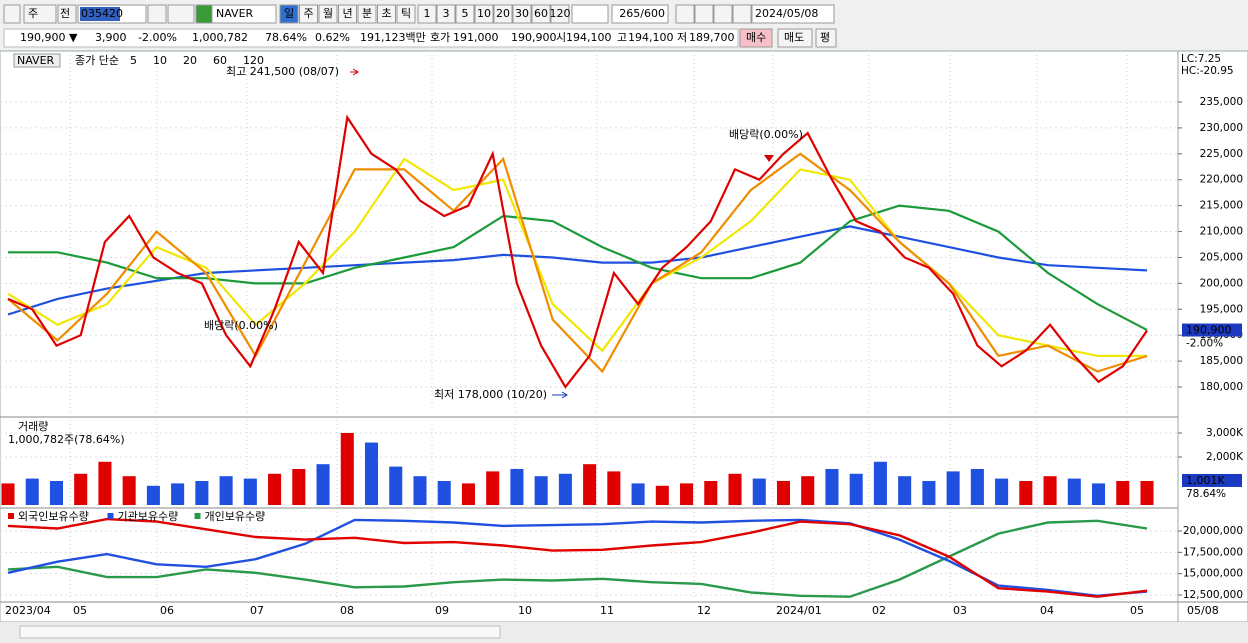 The width and height of the screenshot is (1248, 643). Describe the element at coordinates (577, 558) in the screenshot. I see `series-line` at that location.